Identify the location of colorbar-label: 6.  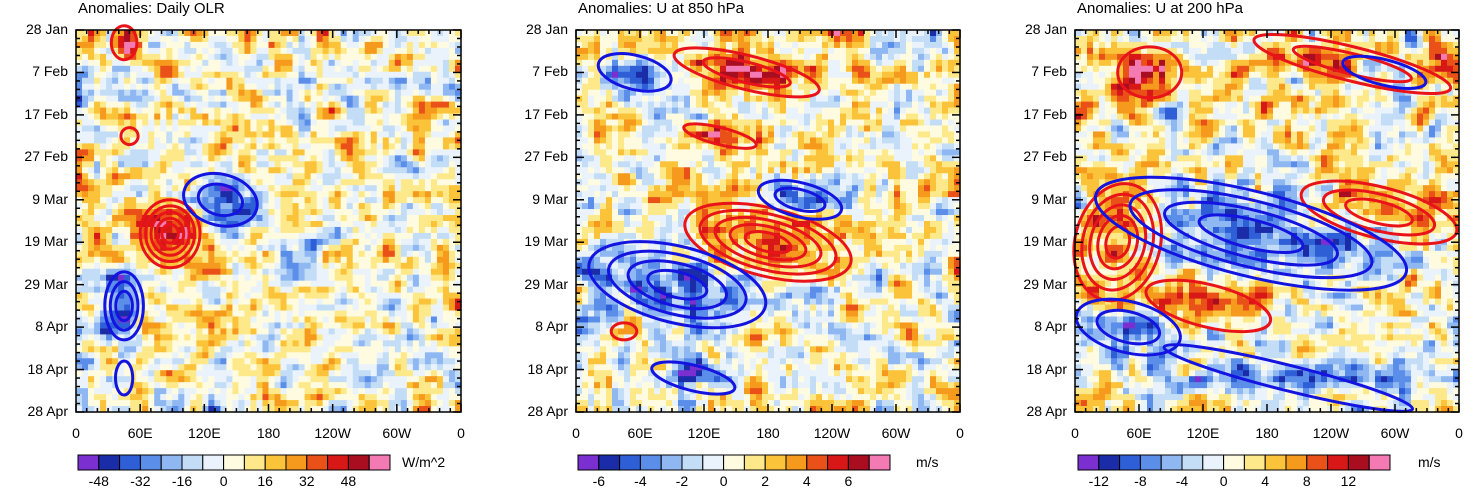
(848, 481).